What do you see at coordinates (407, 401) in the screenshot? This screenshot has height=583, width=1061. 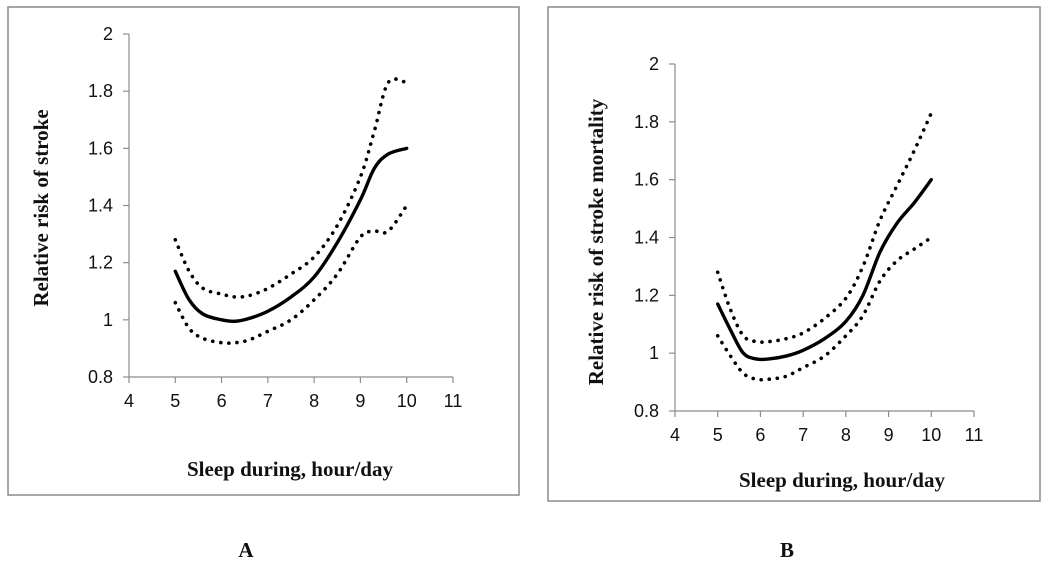 I see `panel-a-x-tick-label: 10` at bounding box center [407, 401].